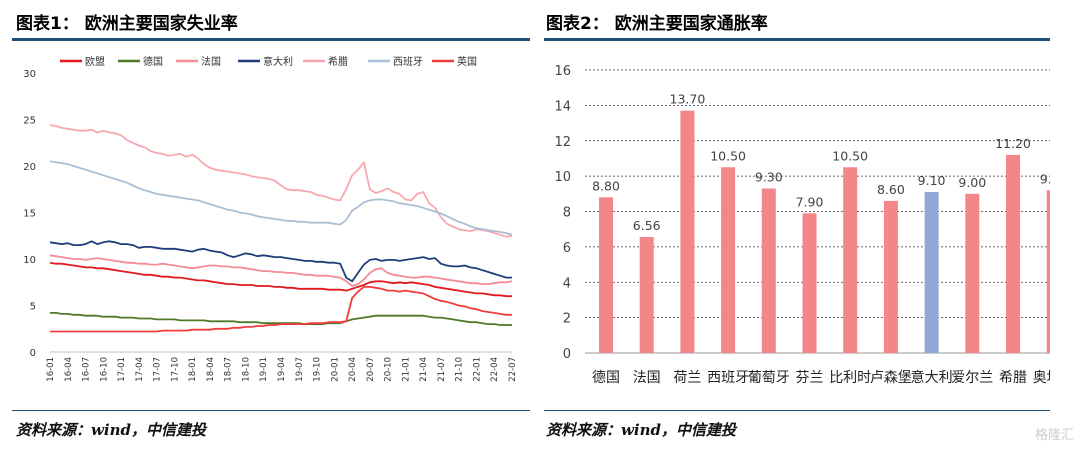 This screenshot has height=451, width=1080. I want to click on legend-label: 意大利, so click(278, 61).